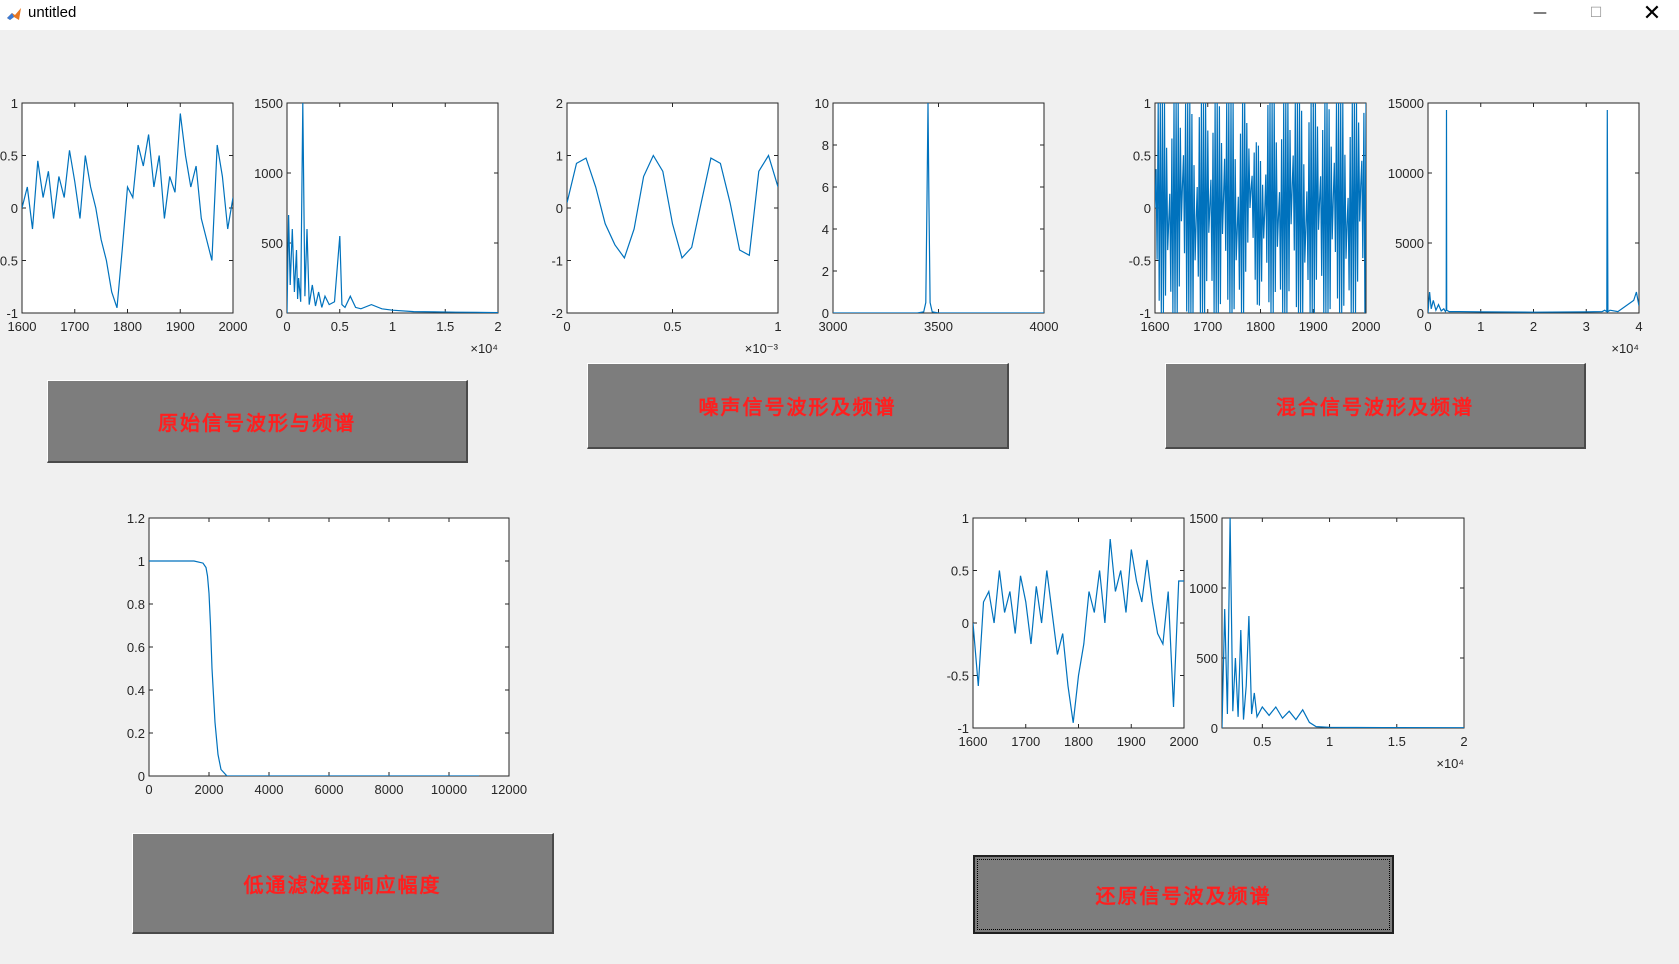  What do you see at coordinates (1652, 13) in the screenshot?
I see `close-button: ✕` at bounding box center [1652, 13].